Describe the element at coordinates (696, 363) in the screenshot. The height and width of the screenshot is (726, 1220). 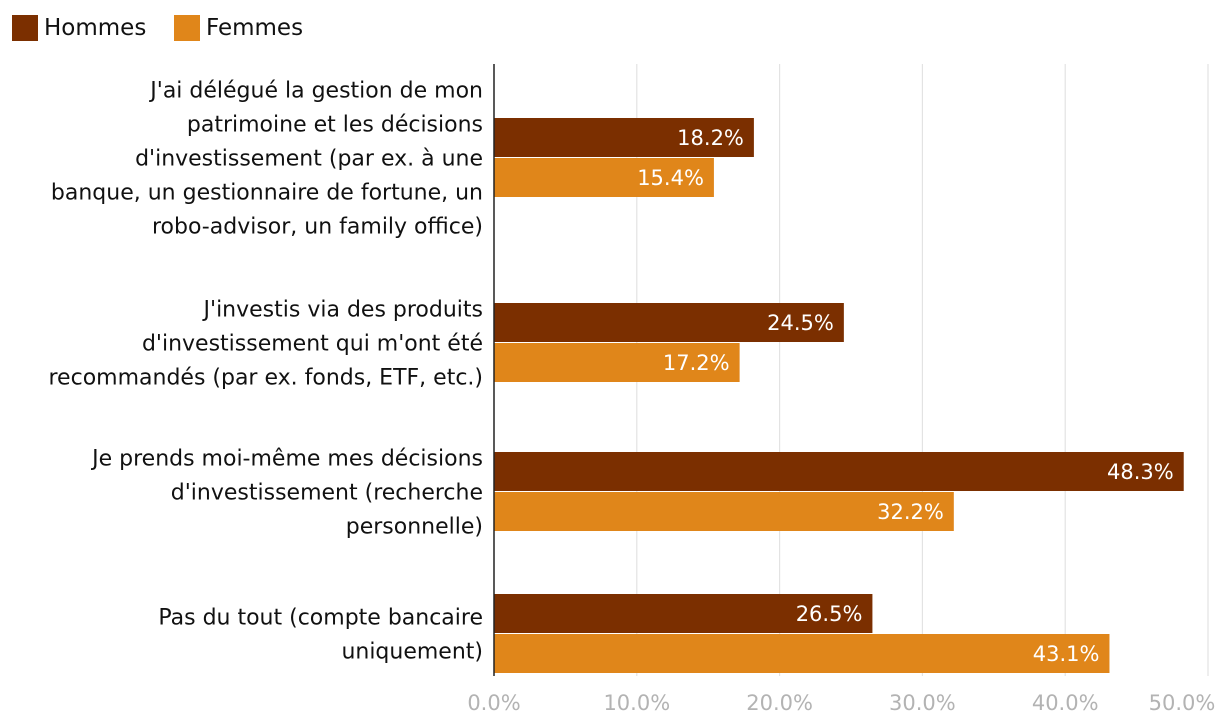
I see `data-label-femmes-1: 17.2%` at that location.